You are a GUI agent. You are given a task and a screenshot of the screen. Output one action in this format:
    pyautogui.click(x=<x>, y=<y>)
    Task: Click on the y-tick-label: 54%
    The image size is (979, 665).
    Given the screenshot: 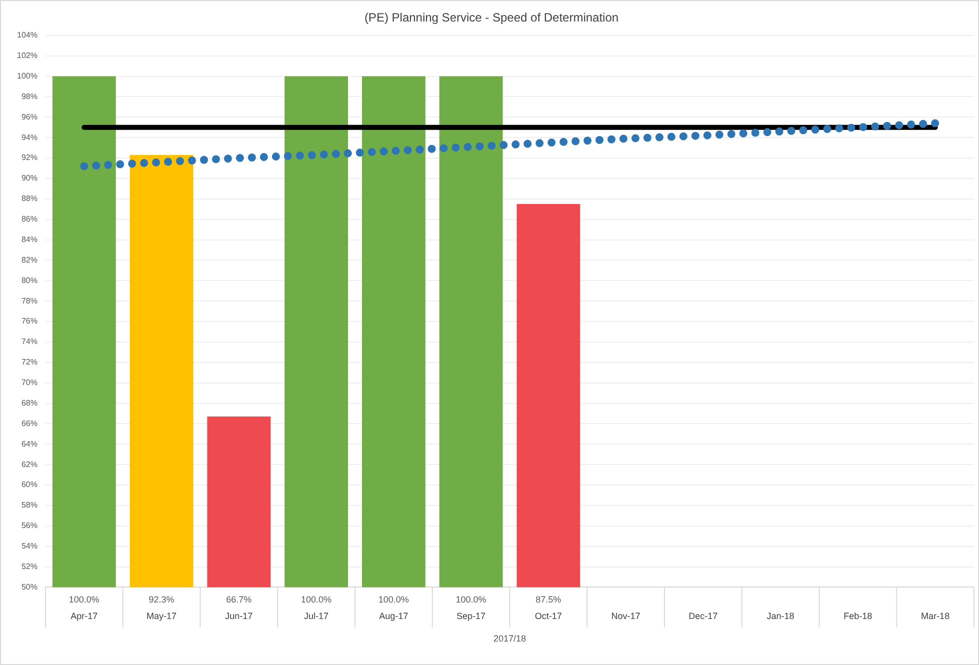 What is the action you would take?
    pyautogui.click(x=29, y=546)
    